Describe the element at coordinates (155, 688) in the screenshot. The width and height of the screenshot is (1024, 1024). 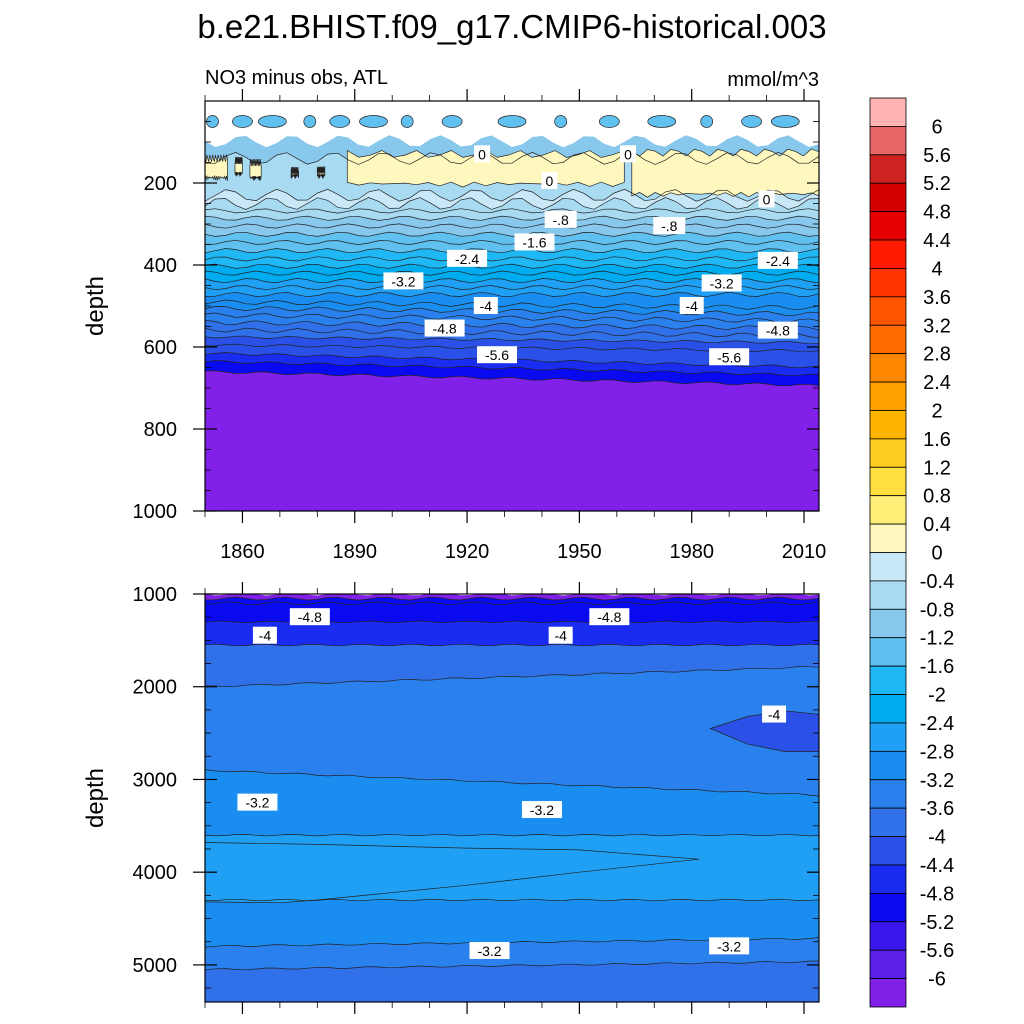
I see `y-tick-label: 2000` at that location.